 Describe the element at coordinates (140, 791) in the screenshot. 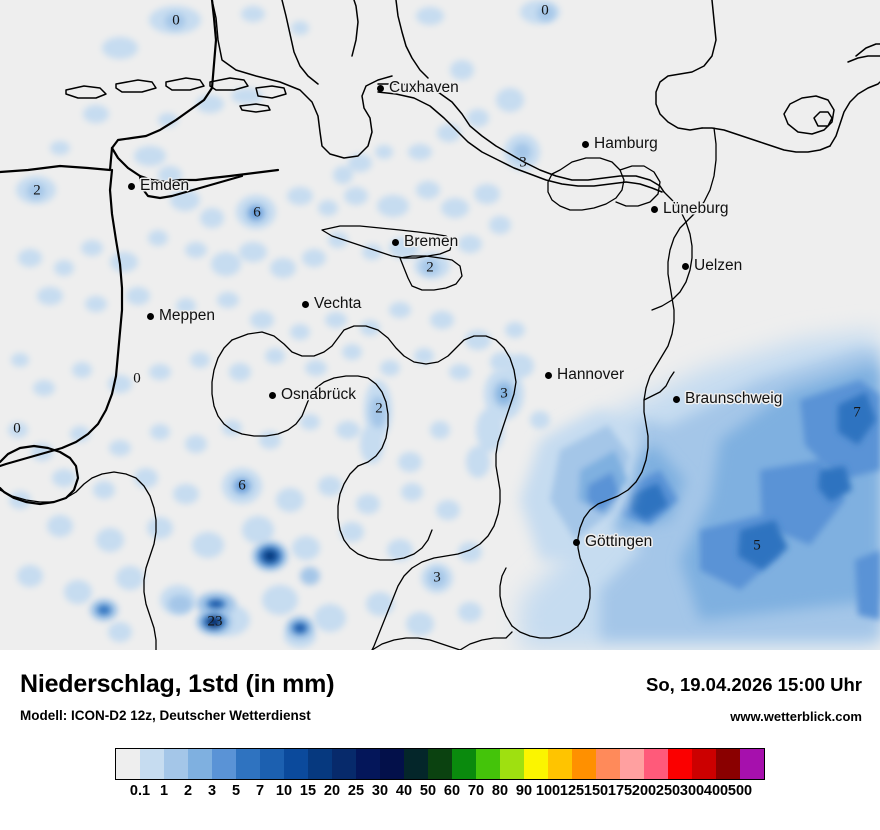

I see `scale-tick-label: 0.1` at that location.